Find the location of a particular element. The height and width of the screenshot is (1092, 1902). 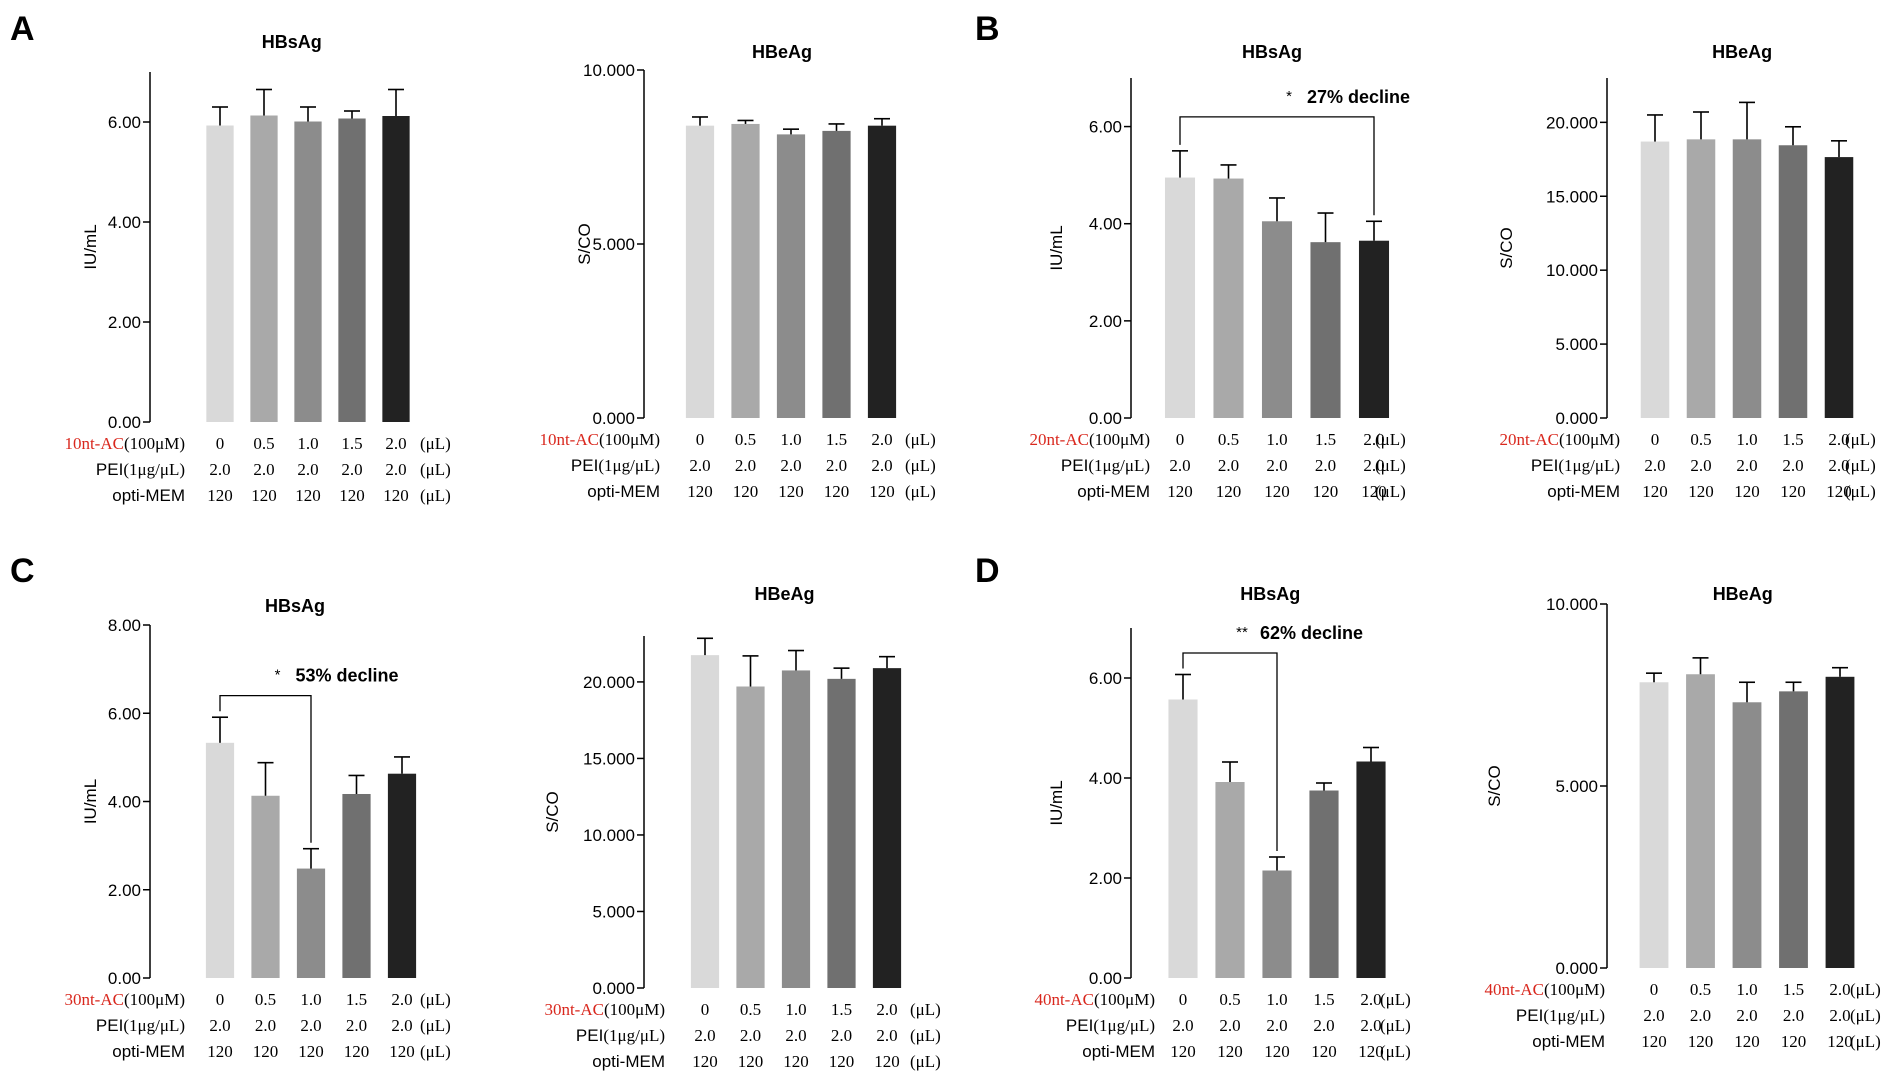

row-label-ac: 20nt-AC(100μM) is located at coordinates (1089, 439).